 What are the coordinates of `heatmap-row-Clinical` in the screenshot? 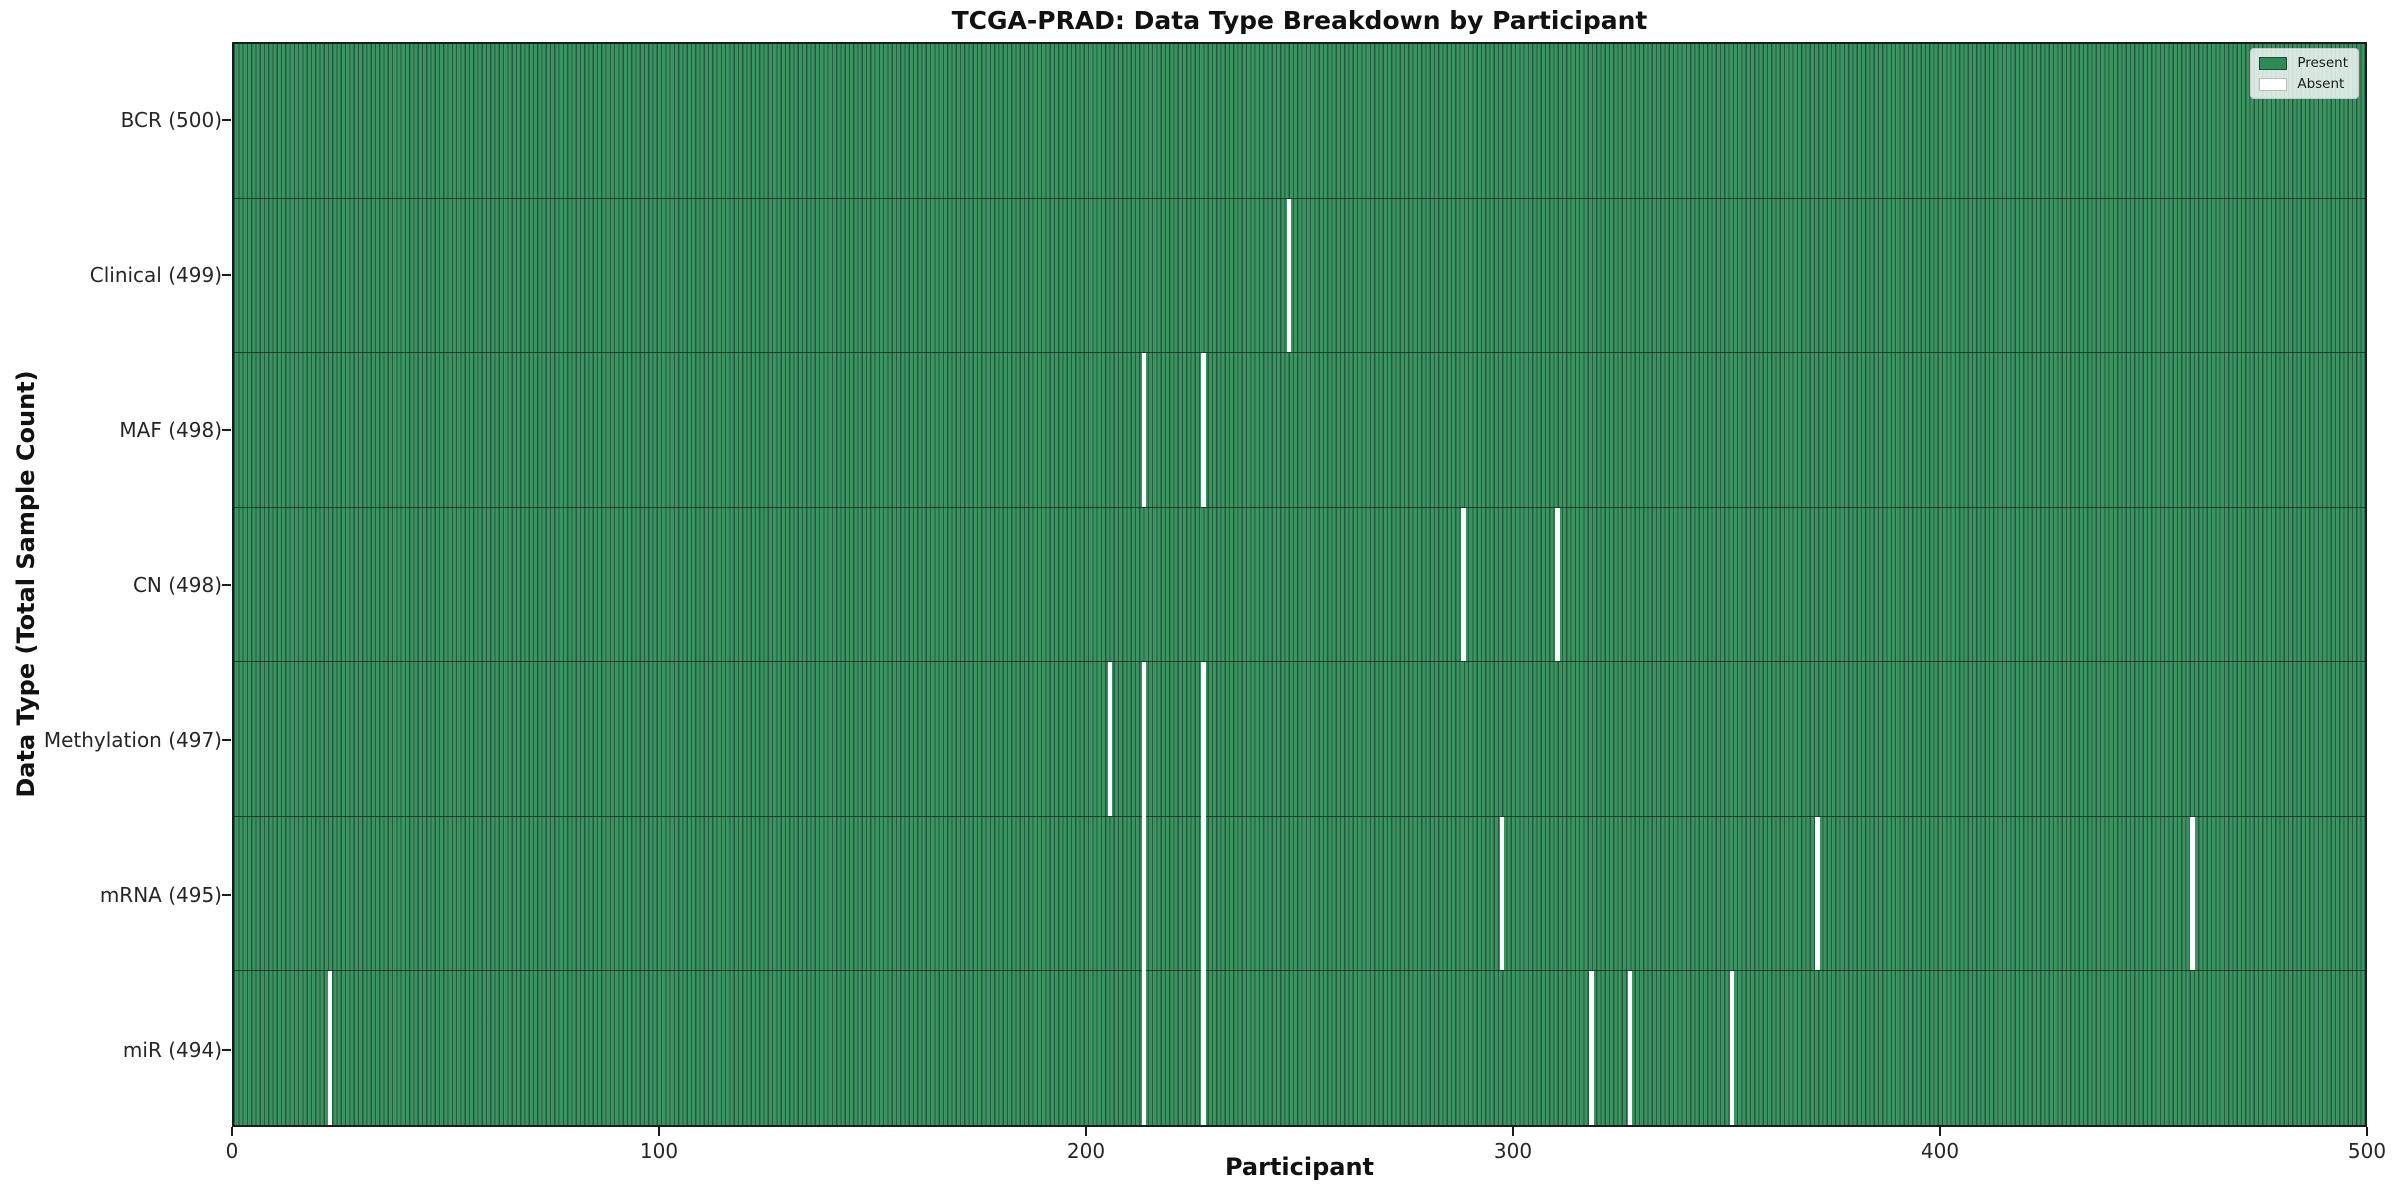 It's located at (1299, 276).